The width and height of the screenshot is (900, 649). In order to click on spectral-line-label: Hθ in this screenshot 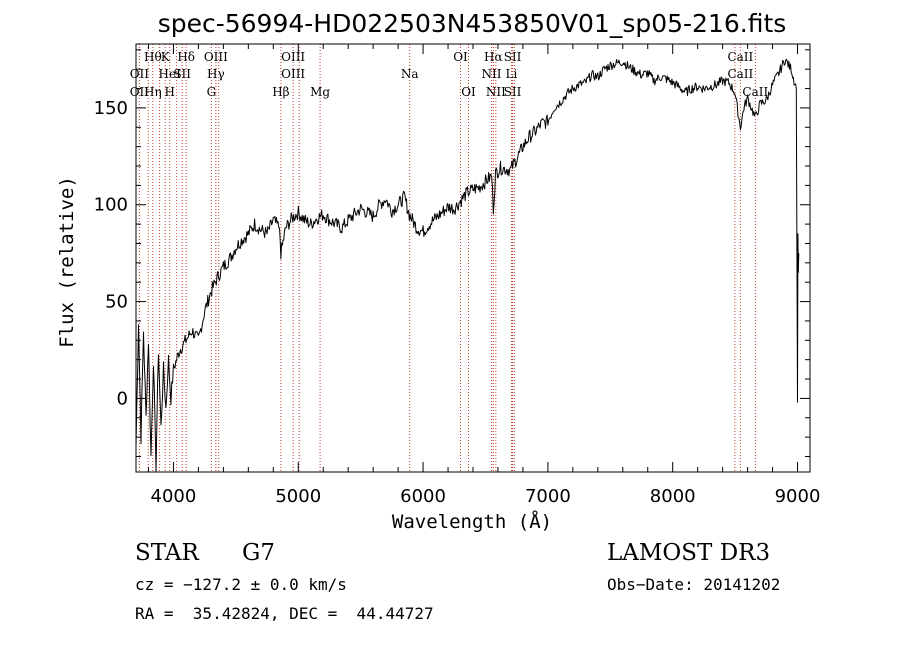, I will do `click(153, 57)`.